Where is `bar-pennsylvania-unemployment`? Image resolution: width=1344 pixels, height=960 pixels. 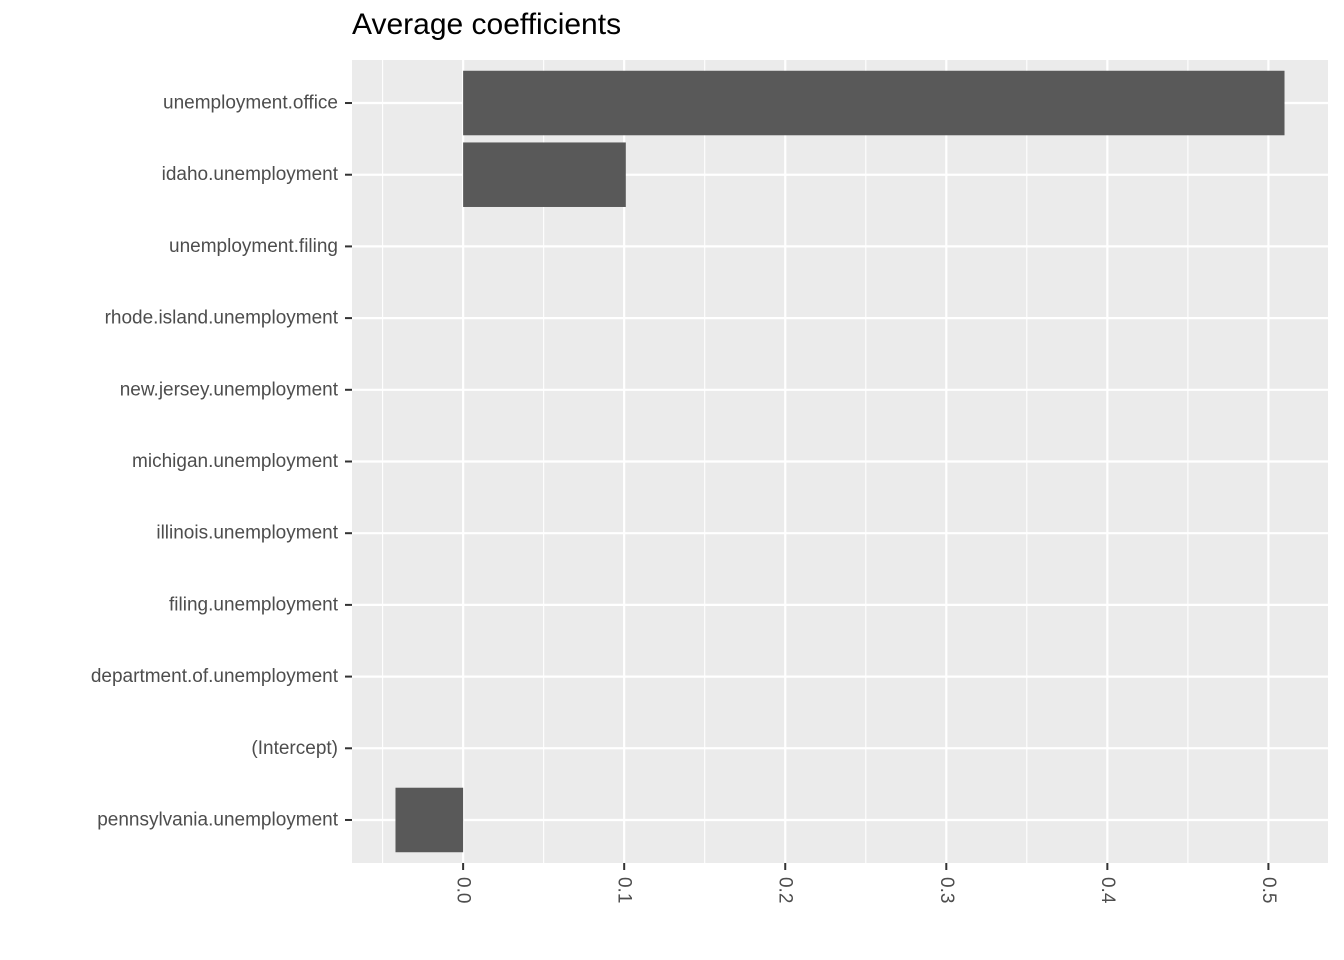
bar-pennsylvania-unemployment is located at coordinates (429, 820).